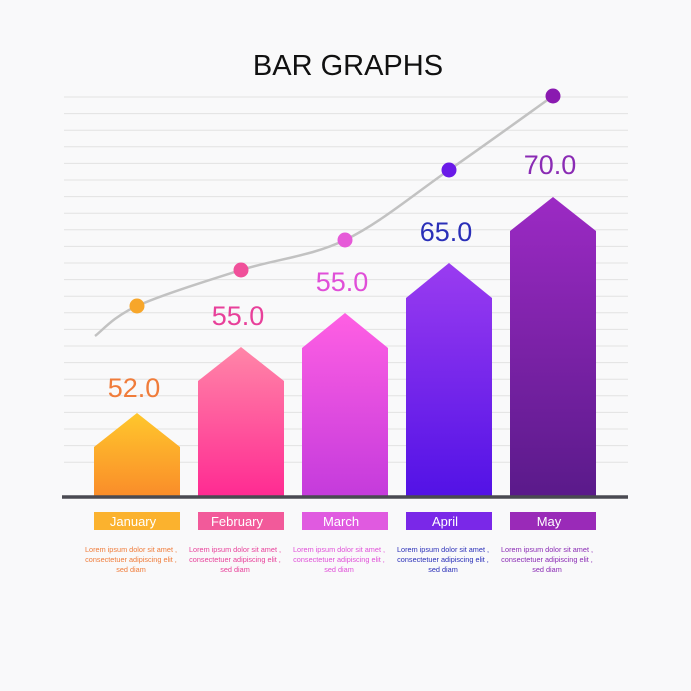 This screenshot has width=691, height=691. I want to click on category-label-april: April, so click(445, 521).